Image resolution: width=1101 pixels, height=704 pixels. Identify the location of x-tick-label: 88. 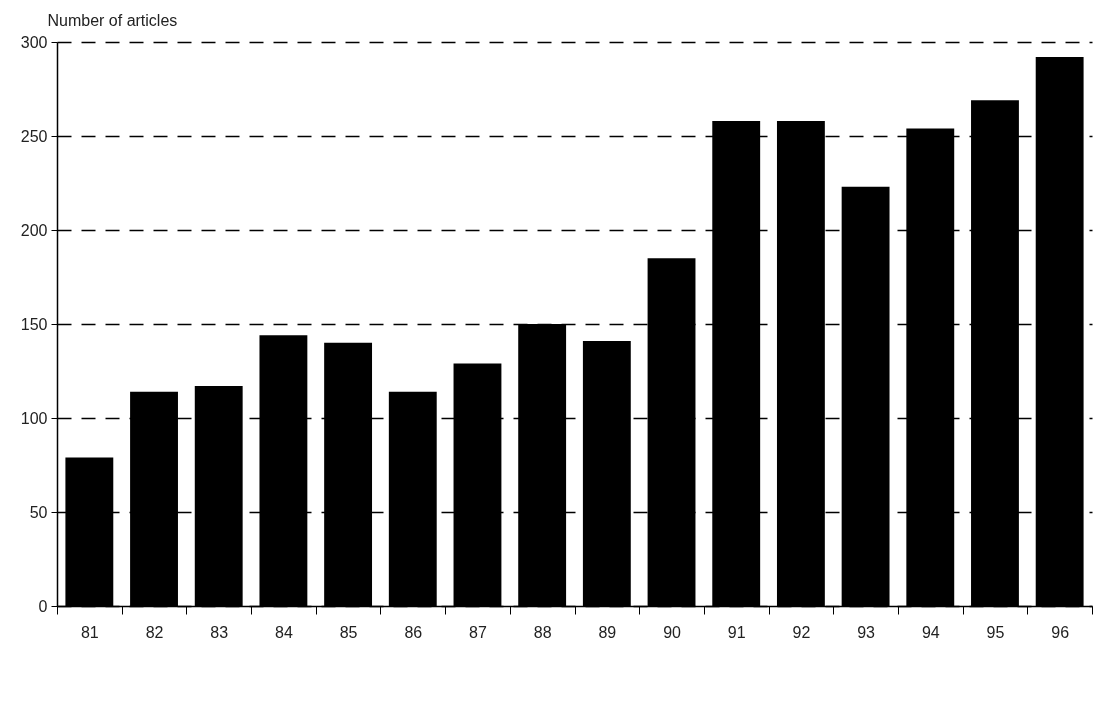
(542, 632).